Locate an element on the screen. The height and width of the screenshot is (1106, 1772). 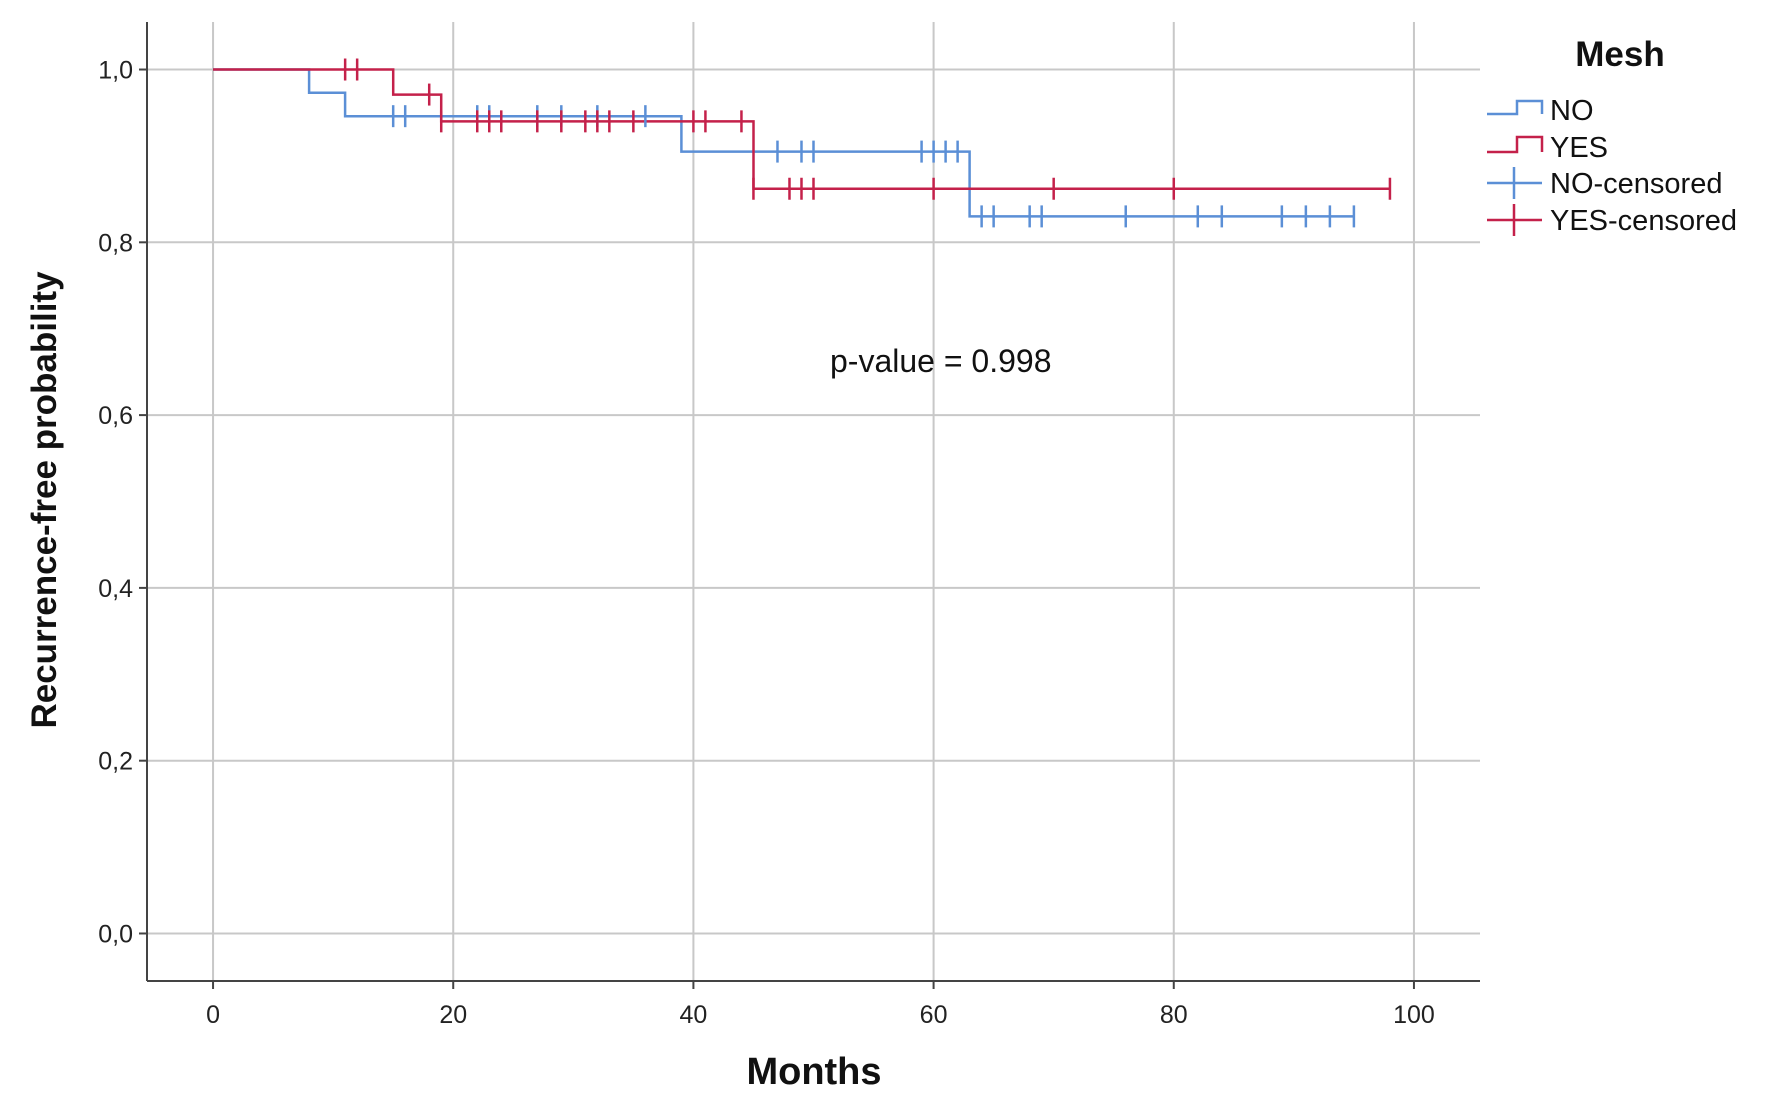
legend-title: Mesh is located at coordinates (1619, 54).